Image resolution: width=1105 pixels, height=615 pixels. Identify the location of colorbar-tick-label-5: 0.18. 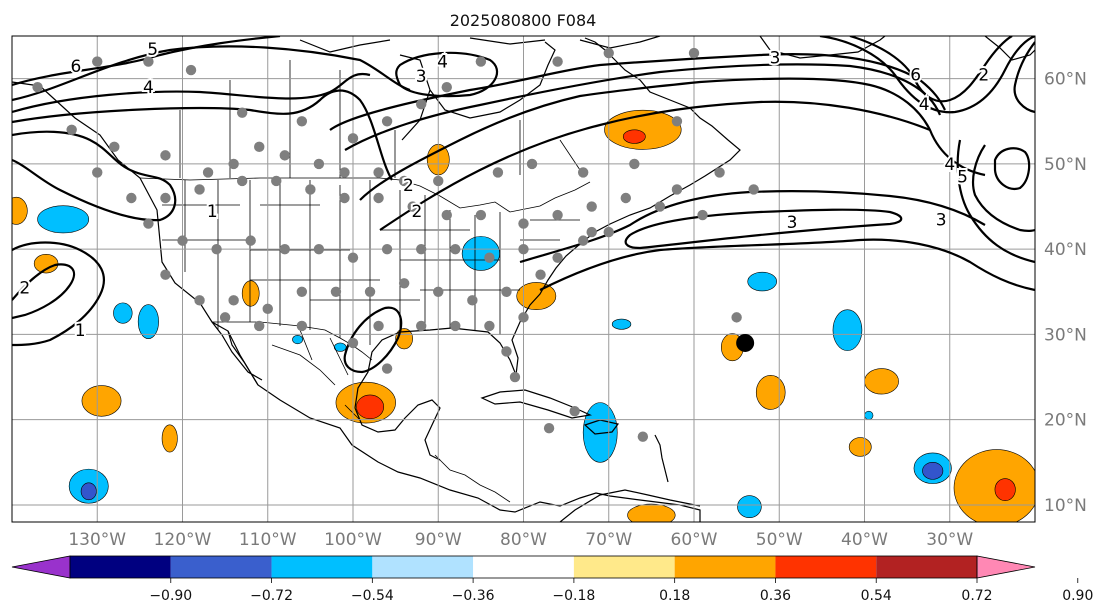
(674, 596).